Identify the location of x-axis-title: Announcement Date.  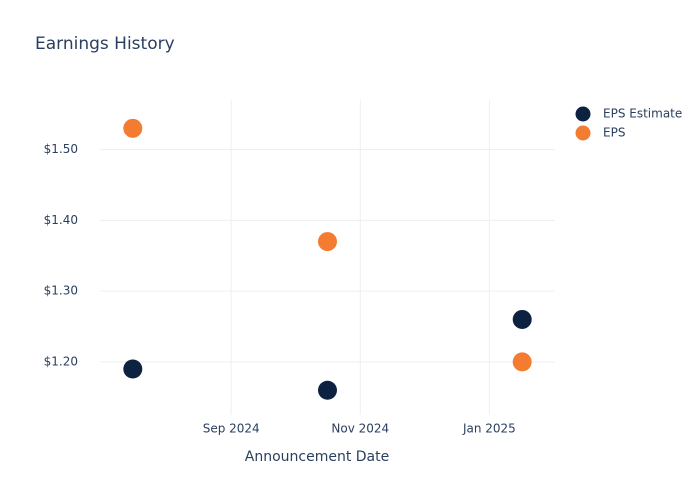
(317, 457).